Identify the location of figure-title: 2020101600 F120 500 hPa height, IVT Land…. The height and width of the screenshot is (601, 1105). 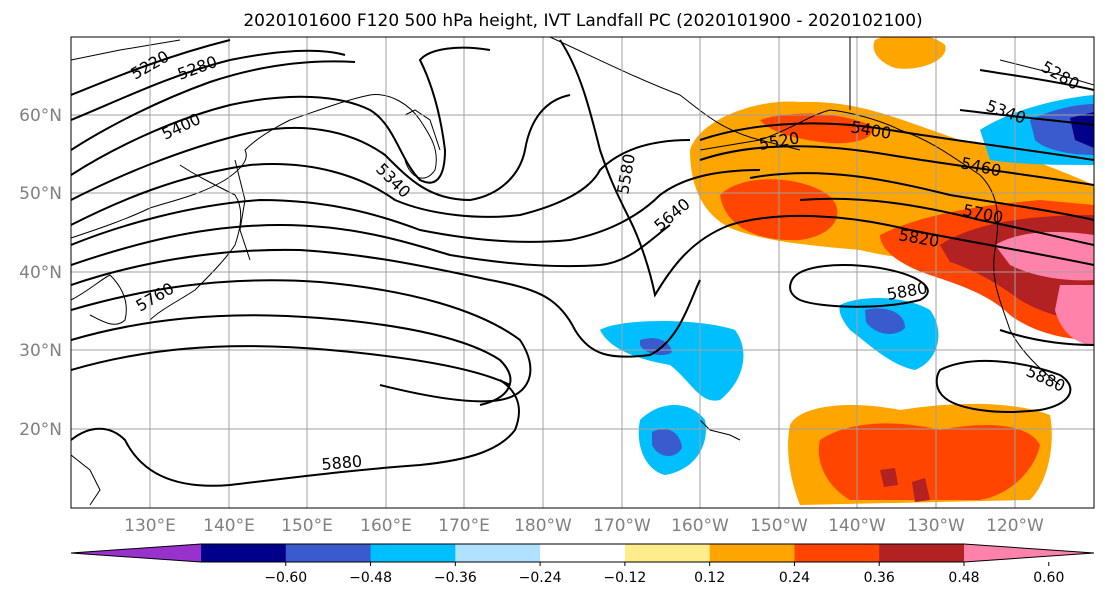
(582, 21).